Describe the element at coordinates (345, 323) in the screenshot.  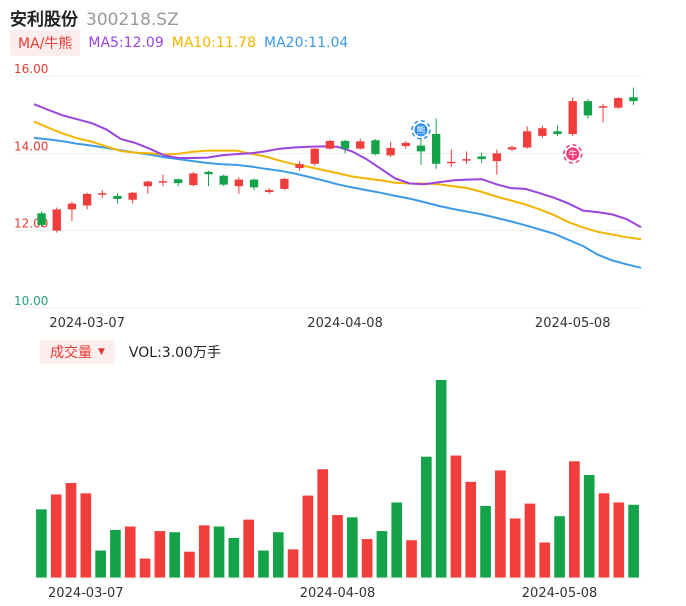
I see `date-axis-label: 2024-04-08` at that location.